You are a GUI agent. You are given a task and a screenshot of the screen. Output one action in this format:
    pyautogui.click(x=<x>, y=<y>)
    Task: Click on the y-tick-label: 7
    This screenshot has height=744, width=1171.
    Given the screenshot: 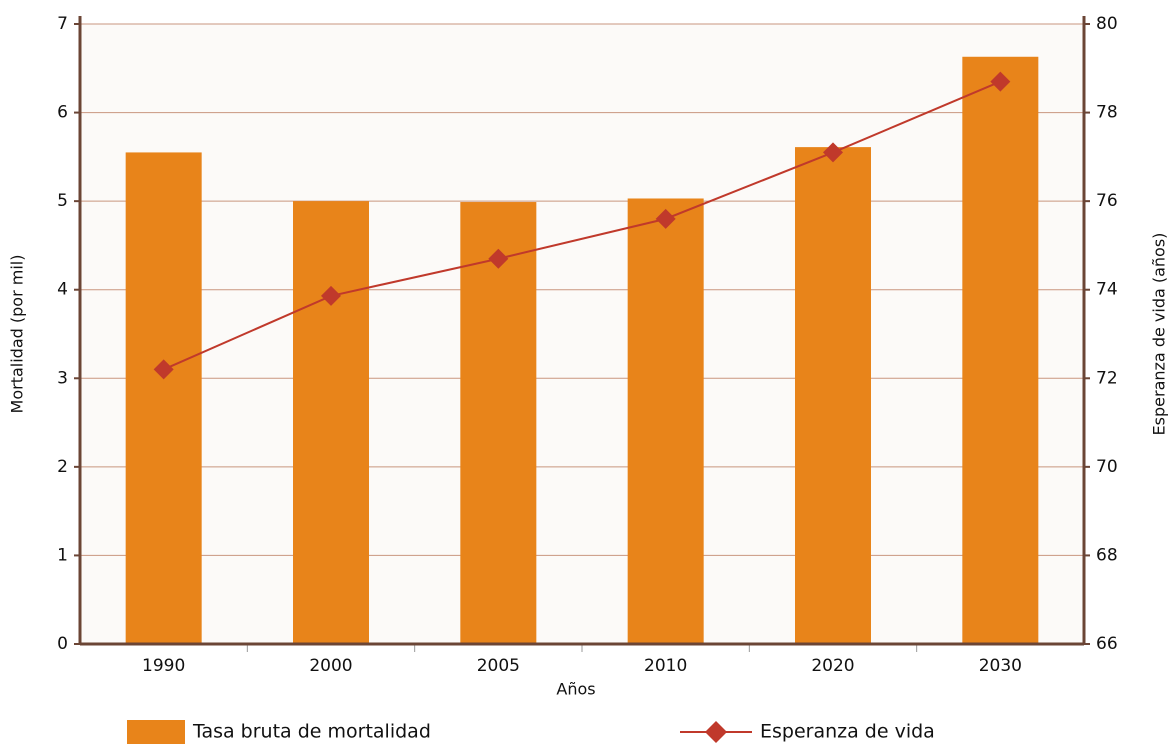 What is the action you would take?
    pyautogui.click(x=62, y=24)
    